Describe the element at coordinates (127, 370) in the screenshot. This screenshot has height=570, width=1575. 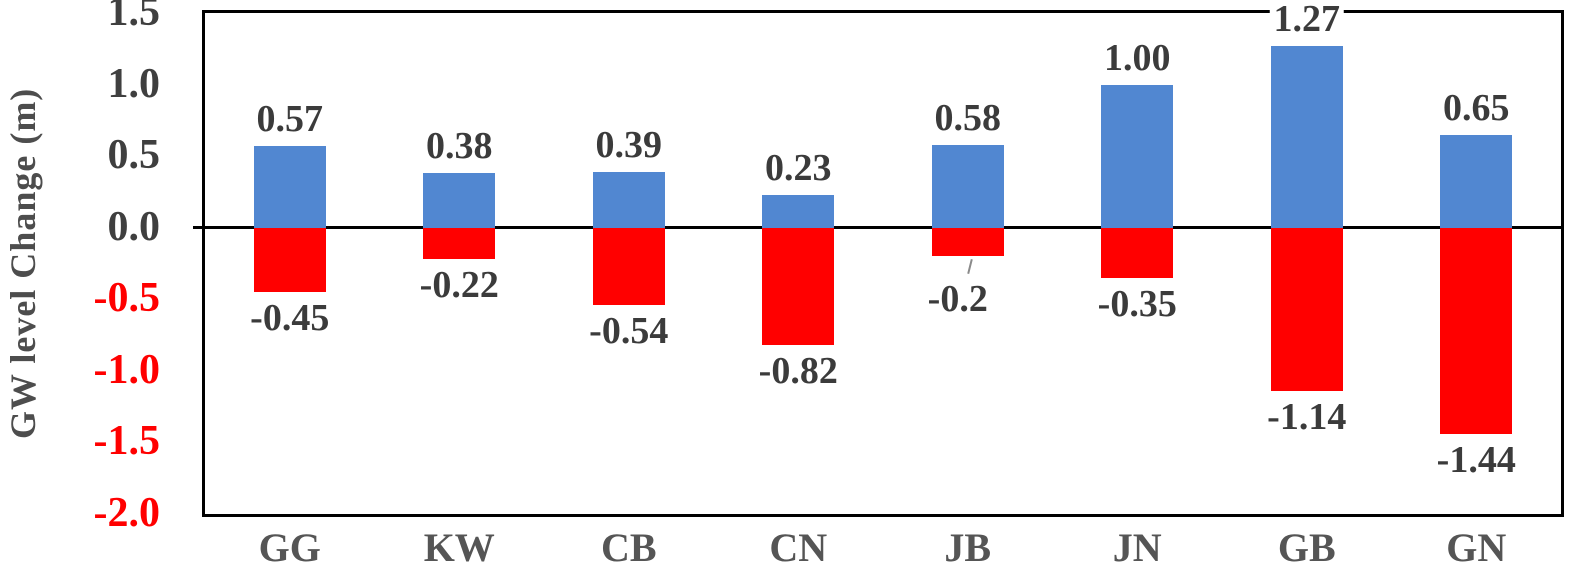
I see `y-tick-label--1.0: -1.0` at that location.